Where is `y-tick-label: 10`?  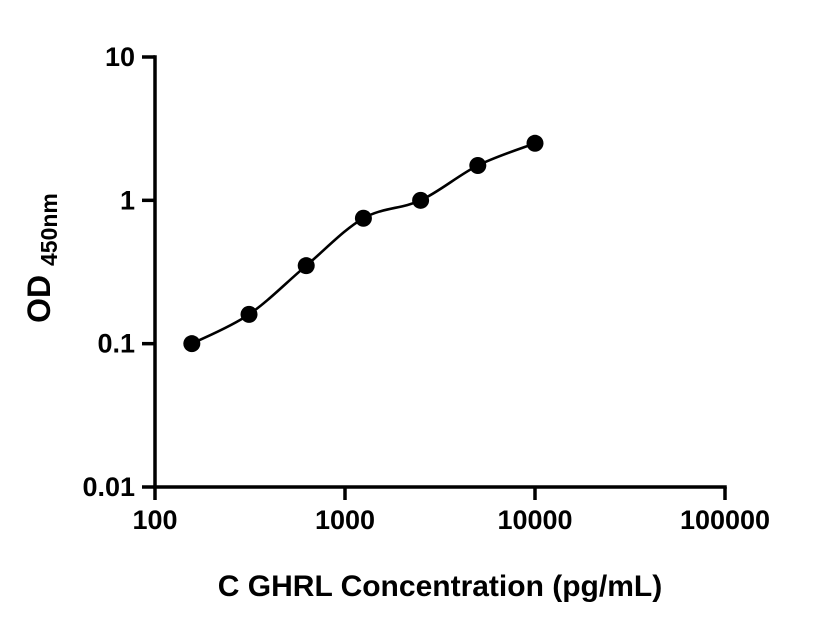 y-tick-label: 10 is located at coordinates (120, 57).